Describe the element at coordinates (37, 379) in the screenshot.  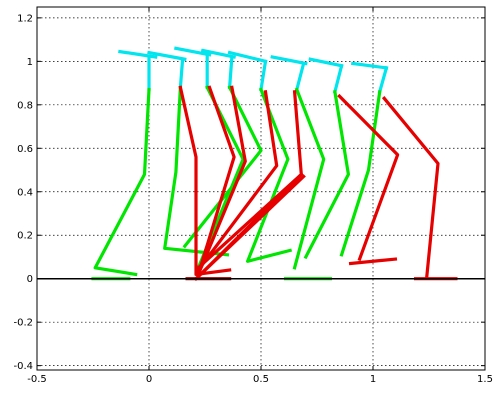
I see `x-tick-label: -0.5` at that location.